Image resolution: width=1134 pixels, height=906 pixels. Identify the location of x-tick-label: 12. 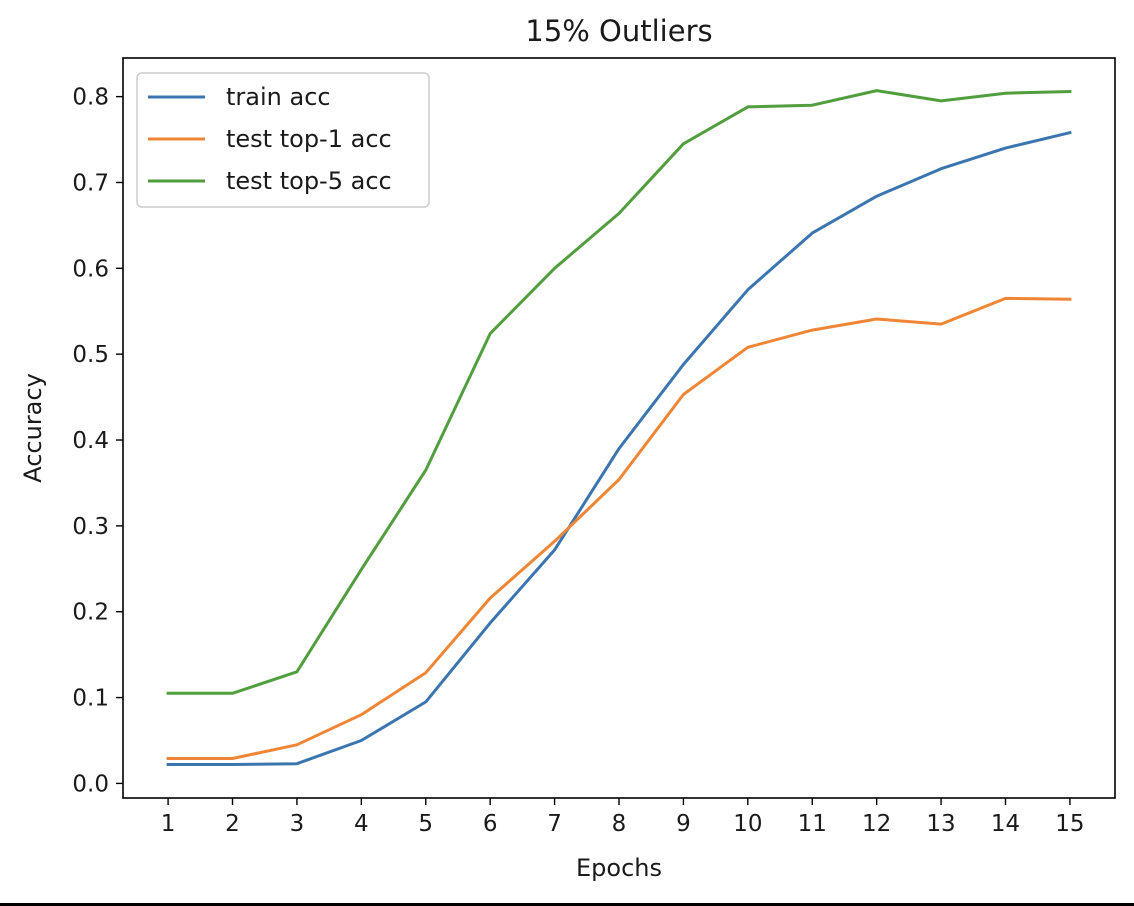
(876, 824).